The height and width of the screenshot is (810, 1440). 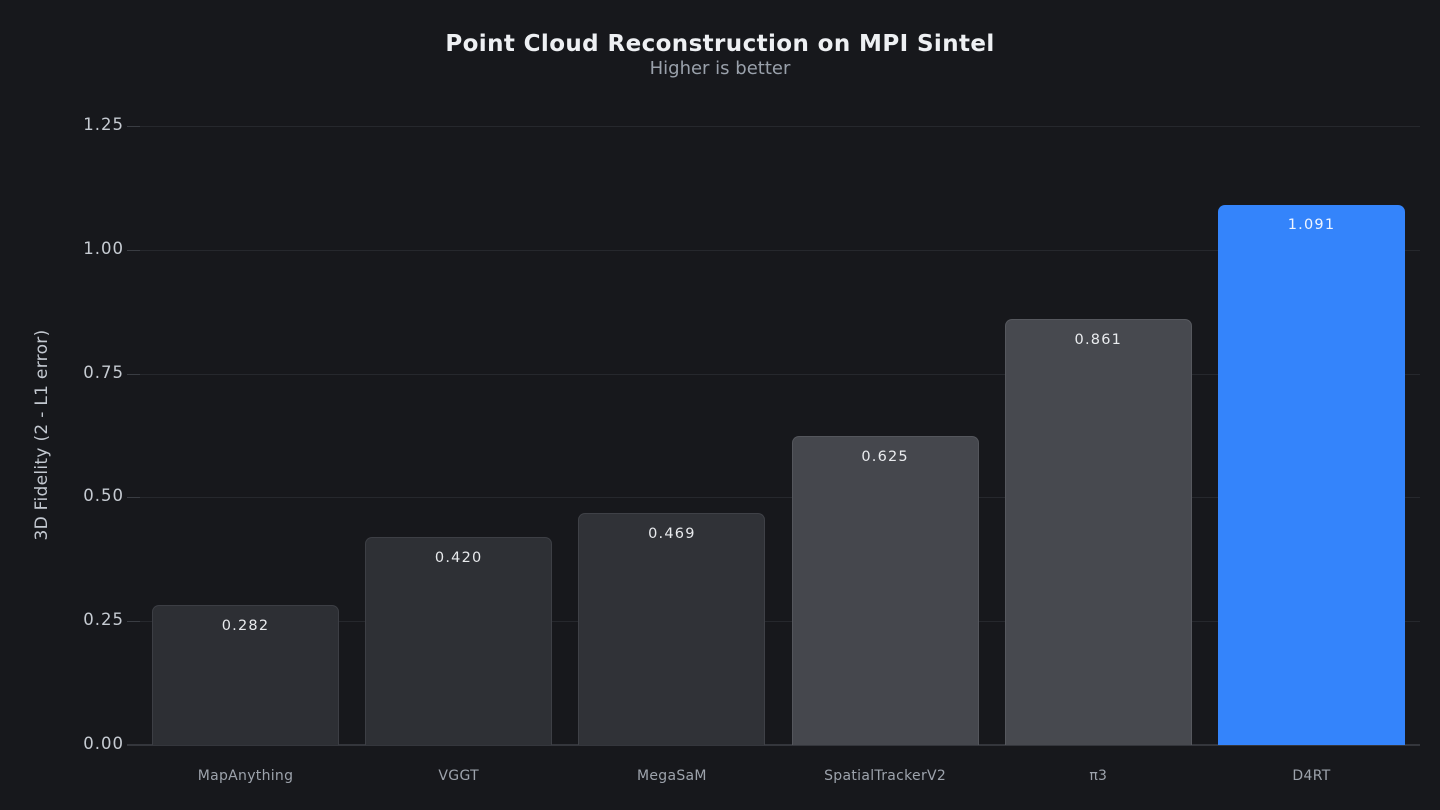 What do you see at coordinates (42, 435) in the screenshot?
I see `y-axis-title: 3D Fidelity (2 - L1 error)` at bounding box center [42, 435].